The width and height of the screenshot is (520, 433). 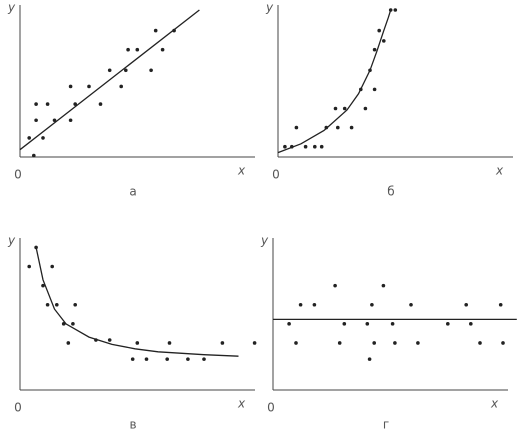 I want to click on panel-label: б, so click(x=390, y=192).